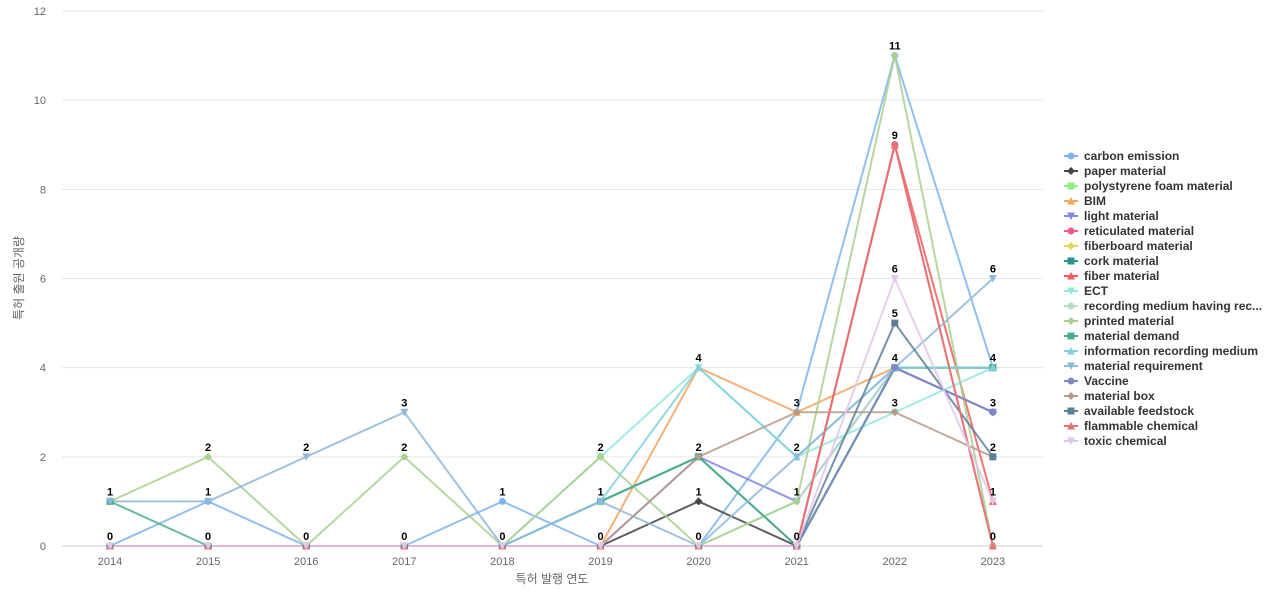  Describe the element at coordinates (43, 458) in the screenshot. I see `y-tick-label: 2` at that location.